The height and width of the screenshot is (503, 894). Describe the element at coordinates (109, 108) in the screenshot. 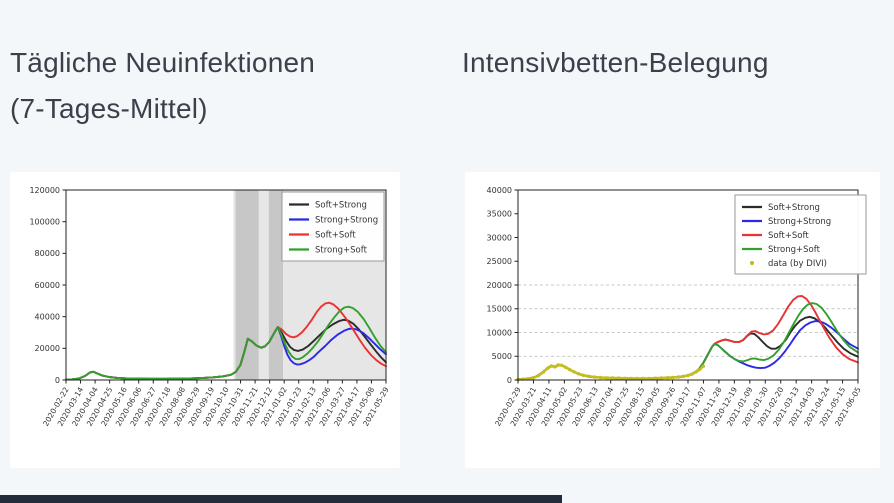

I see `page-title-infections-line2: (7-Tages-Mittel)` at that location.